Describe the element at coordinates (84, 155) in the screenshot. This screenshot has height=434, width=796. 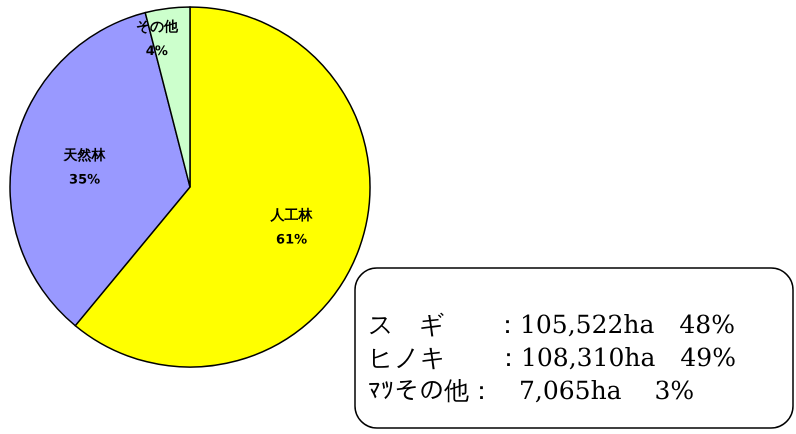
I see `slice-label: 天然林` at that location.